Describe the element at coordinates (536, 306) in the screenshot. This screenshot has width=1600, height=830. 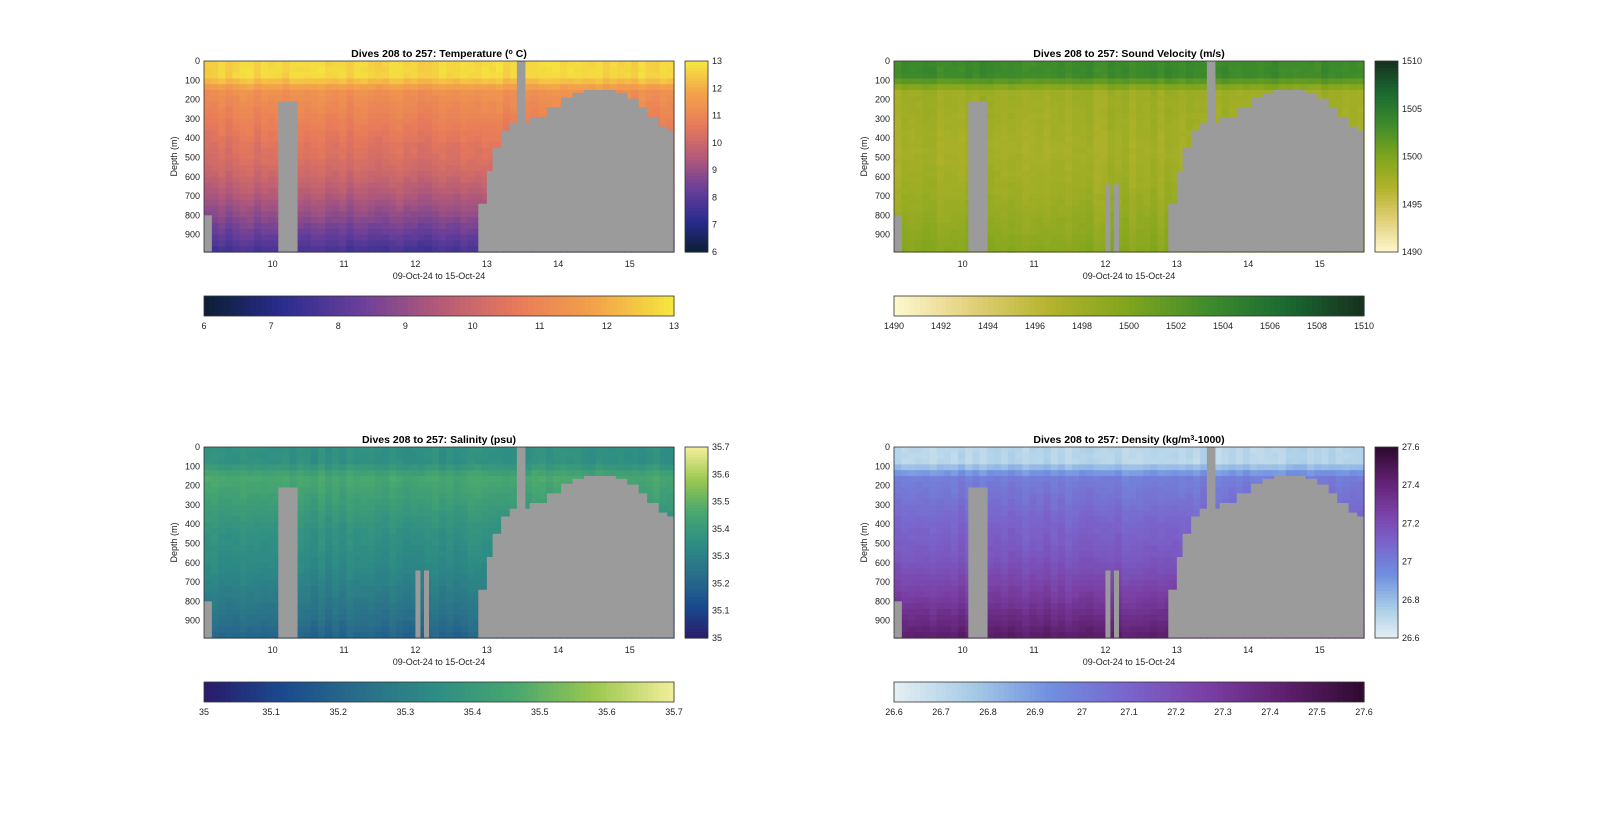
I see `temperature-bottom-colorbar-swatch` at that location.